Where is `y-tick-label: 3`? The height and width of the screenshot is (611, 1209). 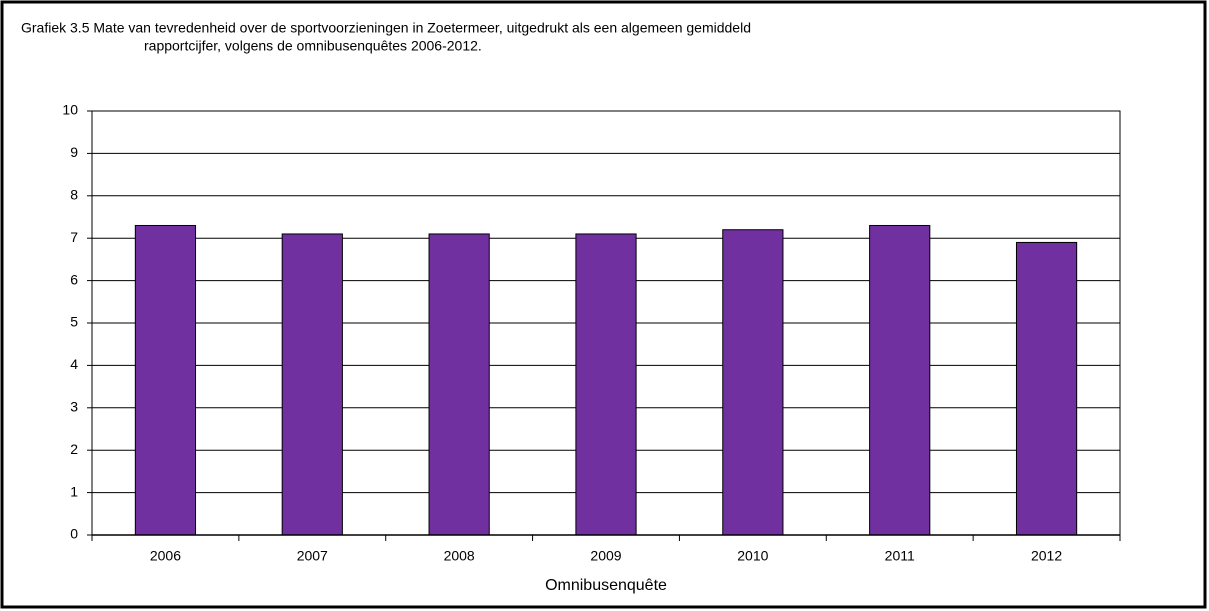 y-tick-label: 3 is located at coordinates (74, 407).